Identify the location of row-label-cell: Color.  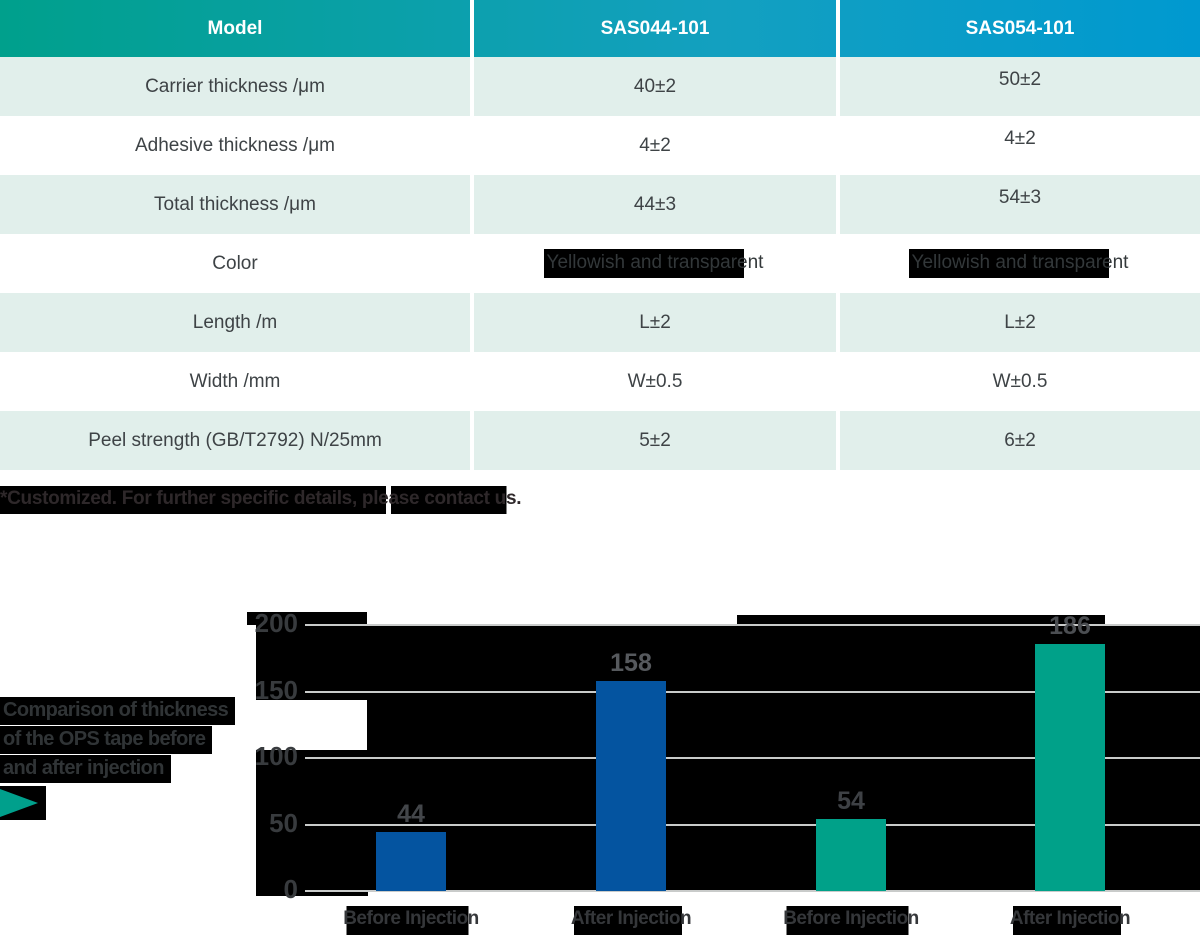
(235, 263).